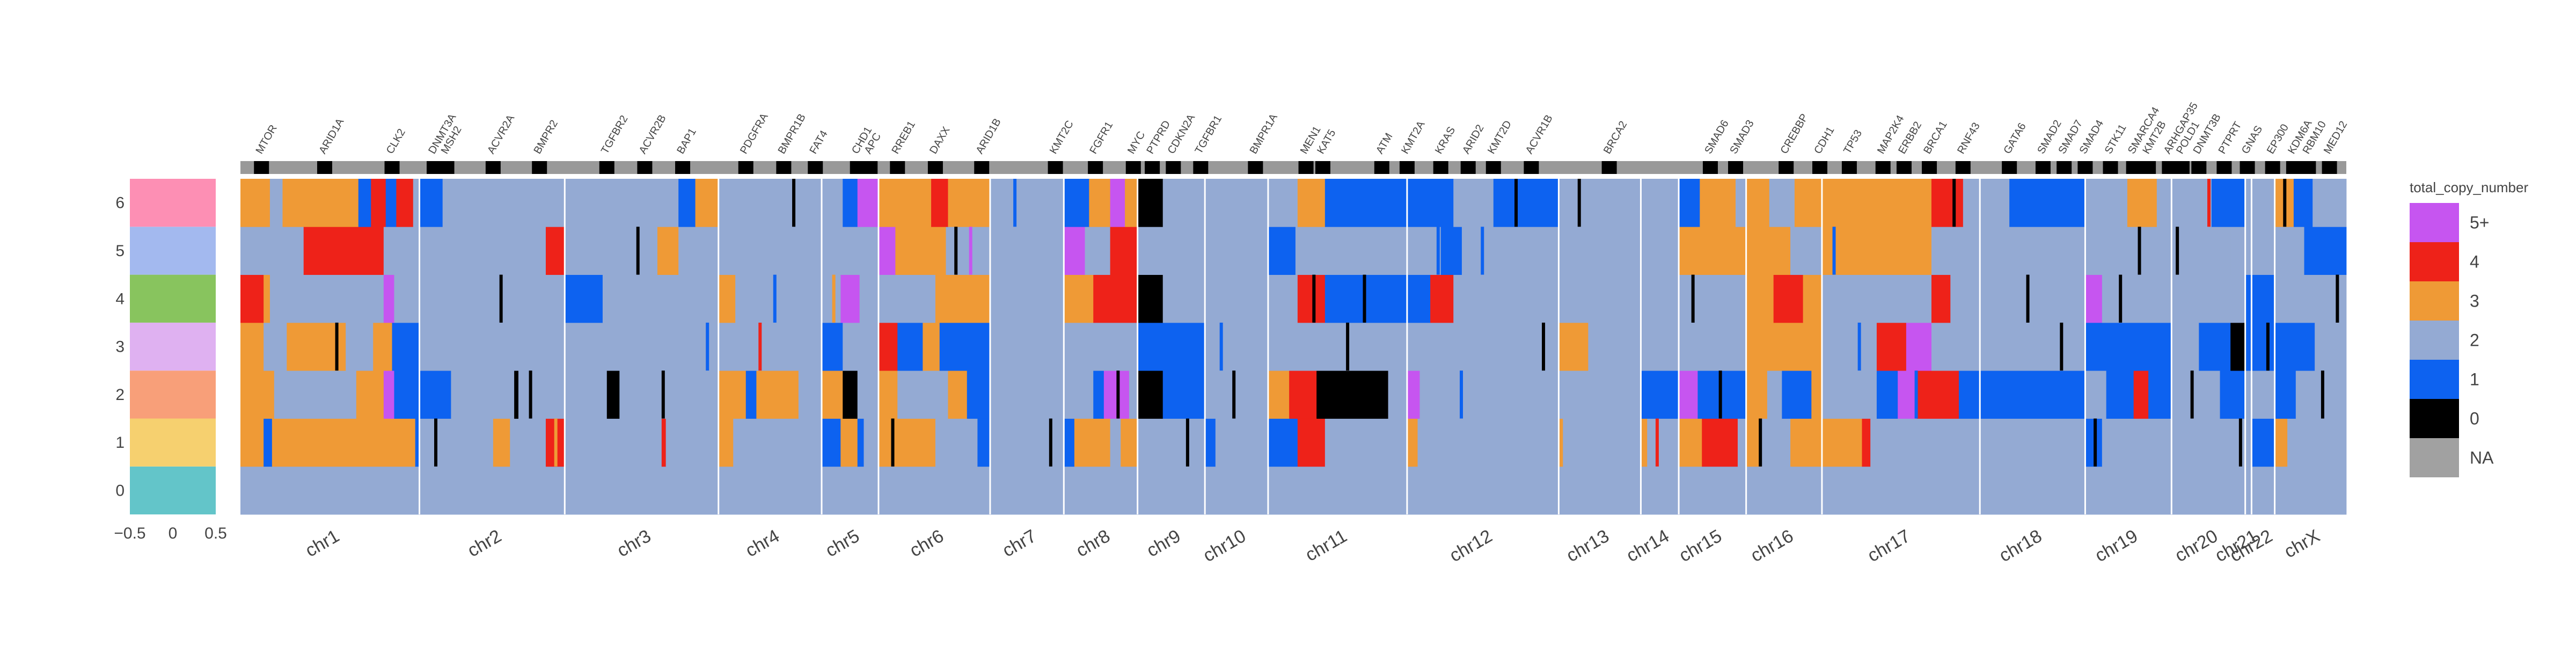 This screenshot has height=647, width=2576. Describe the element at coordinates (2474, 301) in the screenshot. I see `legend-label: 3` at that location.